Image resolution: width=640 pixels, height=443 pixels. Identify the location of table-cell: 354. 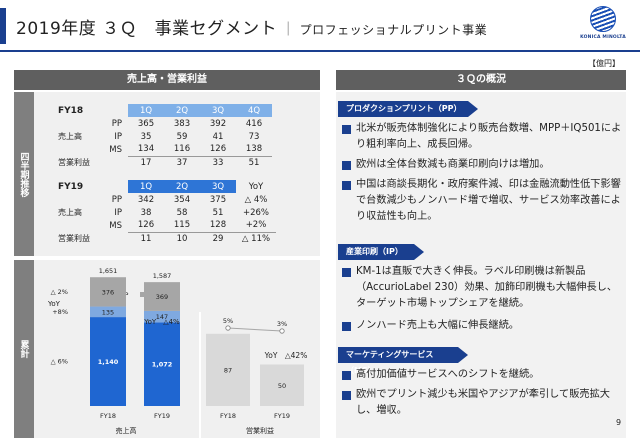
(182, 199).